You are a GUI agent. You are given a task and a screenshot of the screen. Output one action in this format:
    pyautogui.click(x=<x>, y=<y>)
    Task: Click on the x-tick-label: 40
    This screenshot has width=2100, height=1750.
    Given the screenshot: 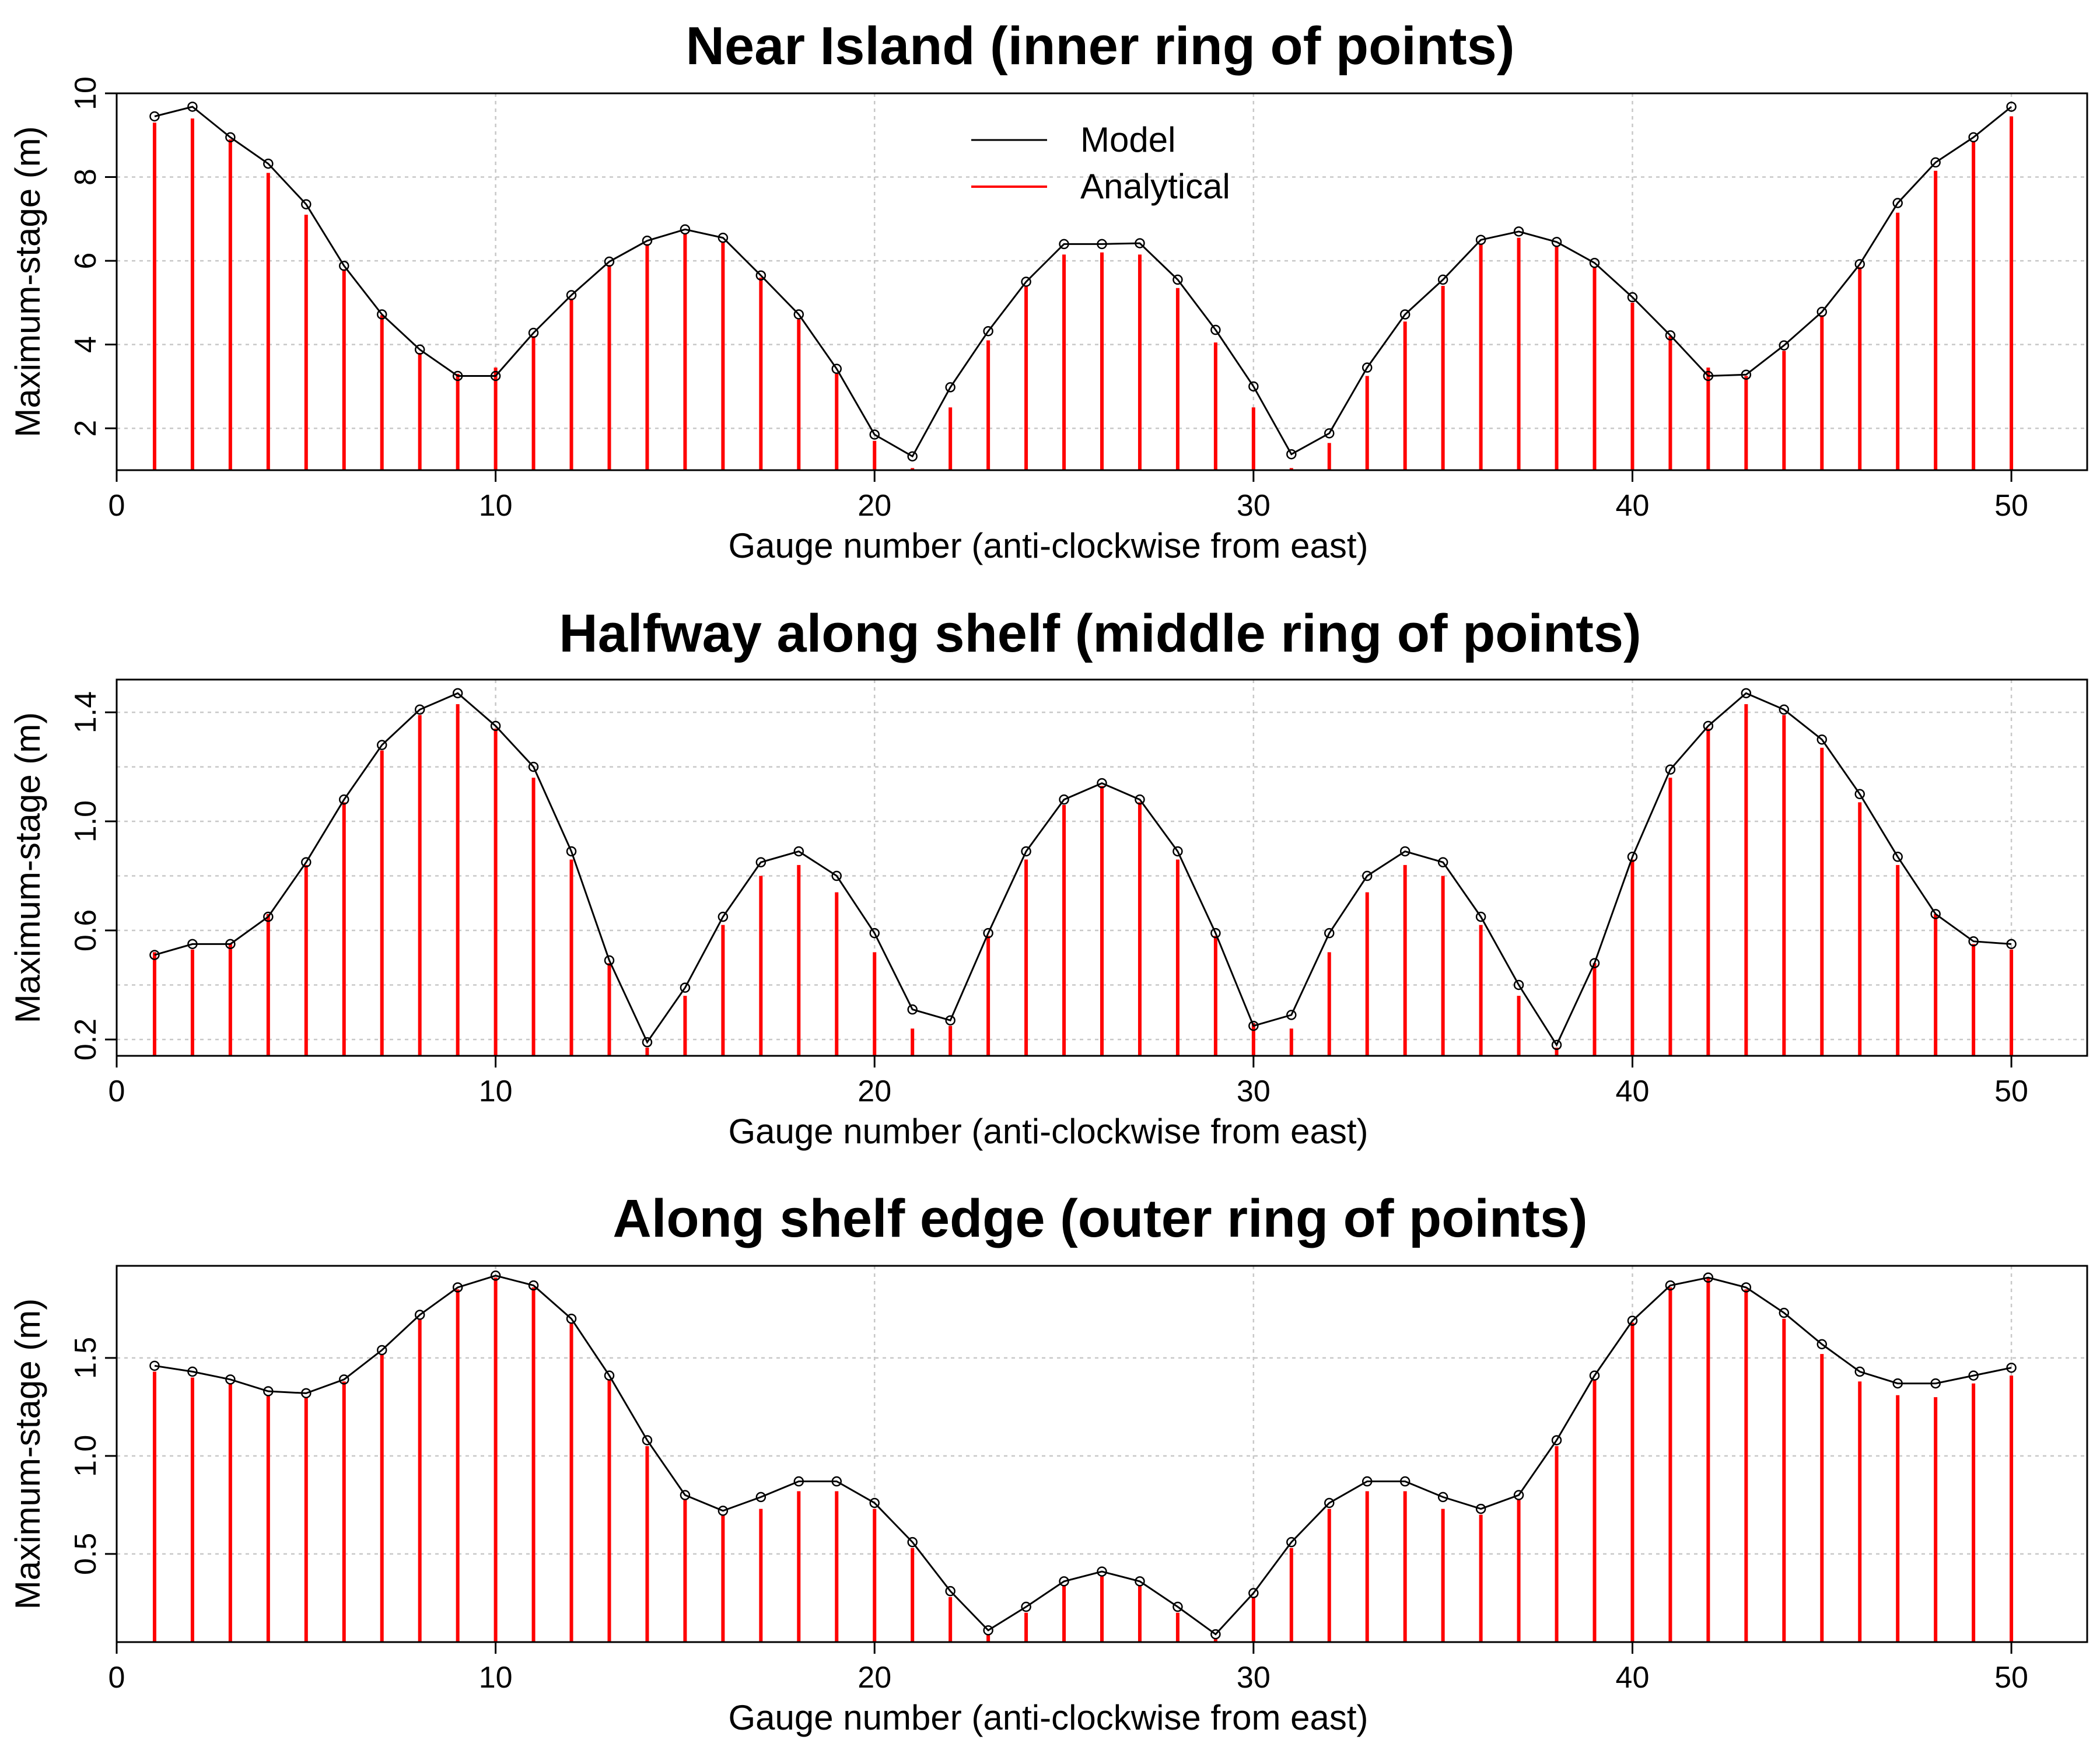 What is the action you would take?
    pyautogui.click(x=1633, y=1678)
    